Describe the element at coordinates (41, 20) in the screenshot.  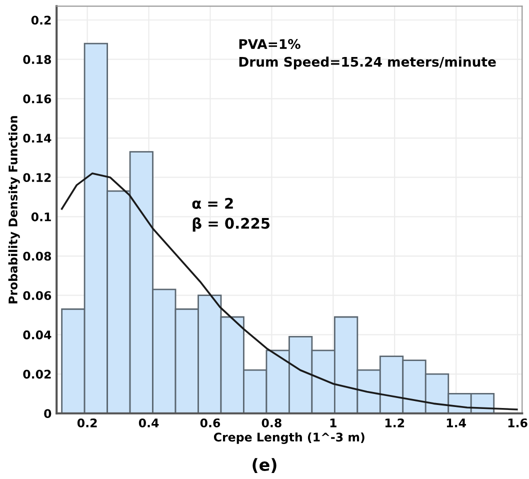
I see `y-tick-label: 0.2` at that location.